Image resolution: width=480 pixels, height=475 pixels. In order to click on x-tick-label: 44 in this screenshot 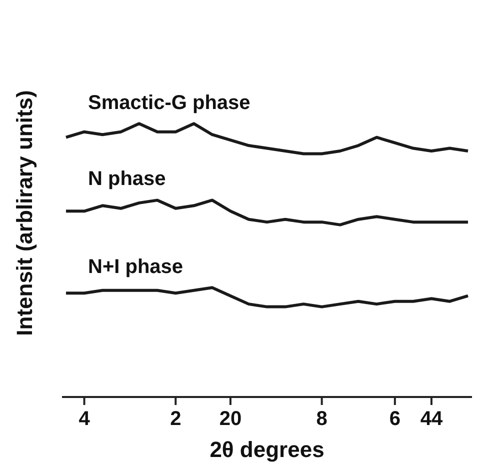, I will do `click(432, 419)`.